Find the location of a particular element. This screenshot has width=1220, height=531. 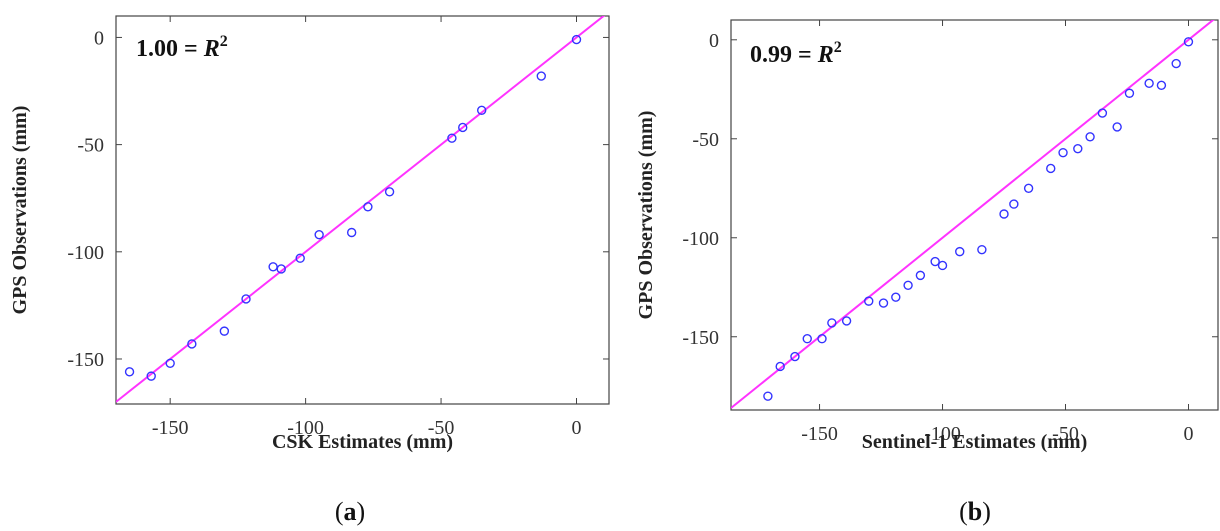

r-squared-annotation: 1.00 = R2 is located at coordinates (182, 47).